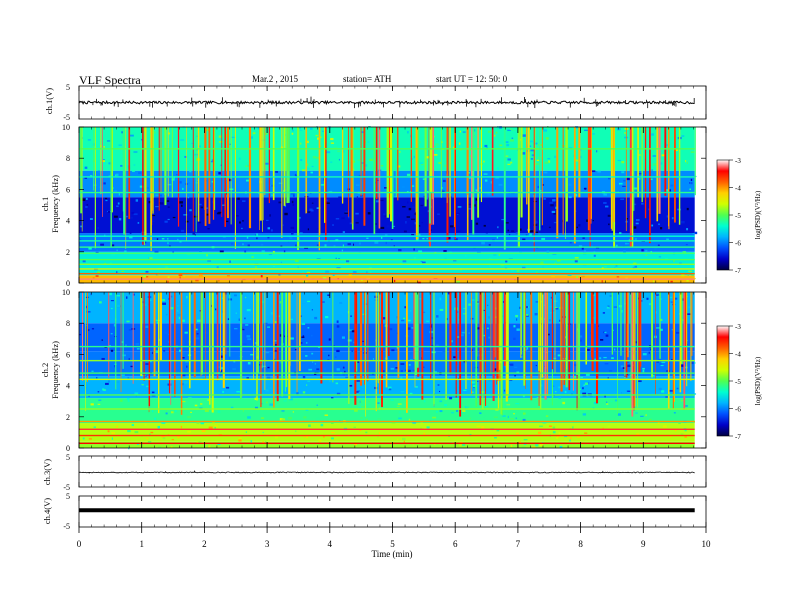  I want to click on ch2-colorbar-label: log(PSD)(V²/Hz), so click(758, 380).